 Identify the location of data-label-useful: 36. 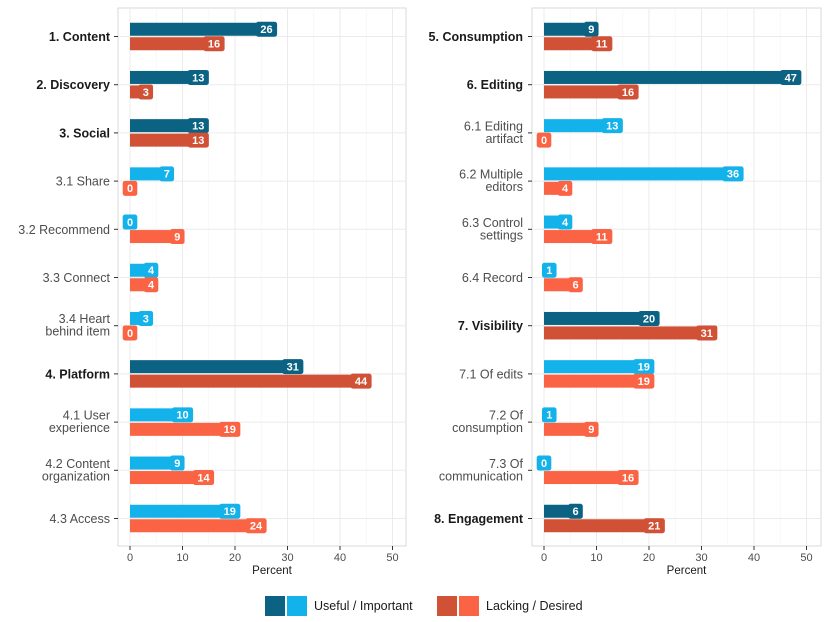
(733, 175).